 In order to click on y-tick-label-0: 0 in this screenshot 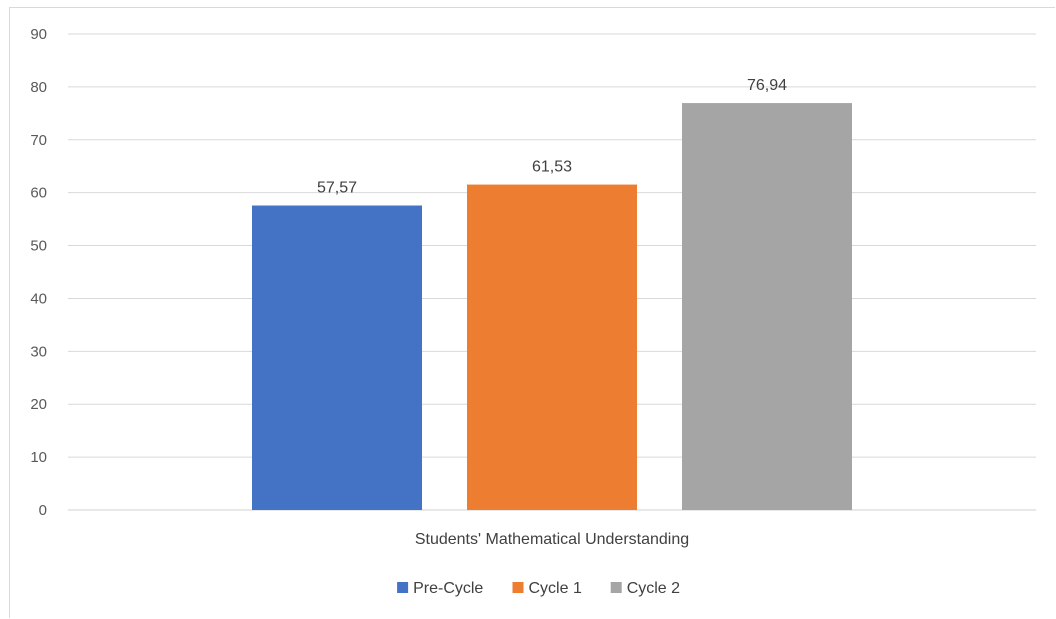, I will do `click(43, 510)`.